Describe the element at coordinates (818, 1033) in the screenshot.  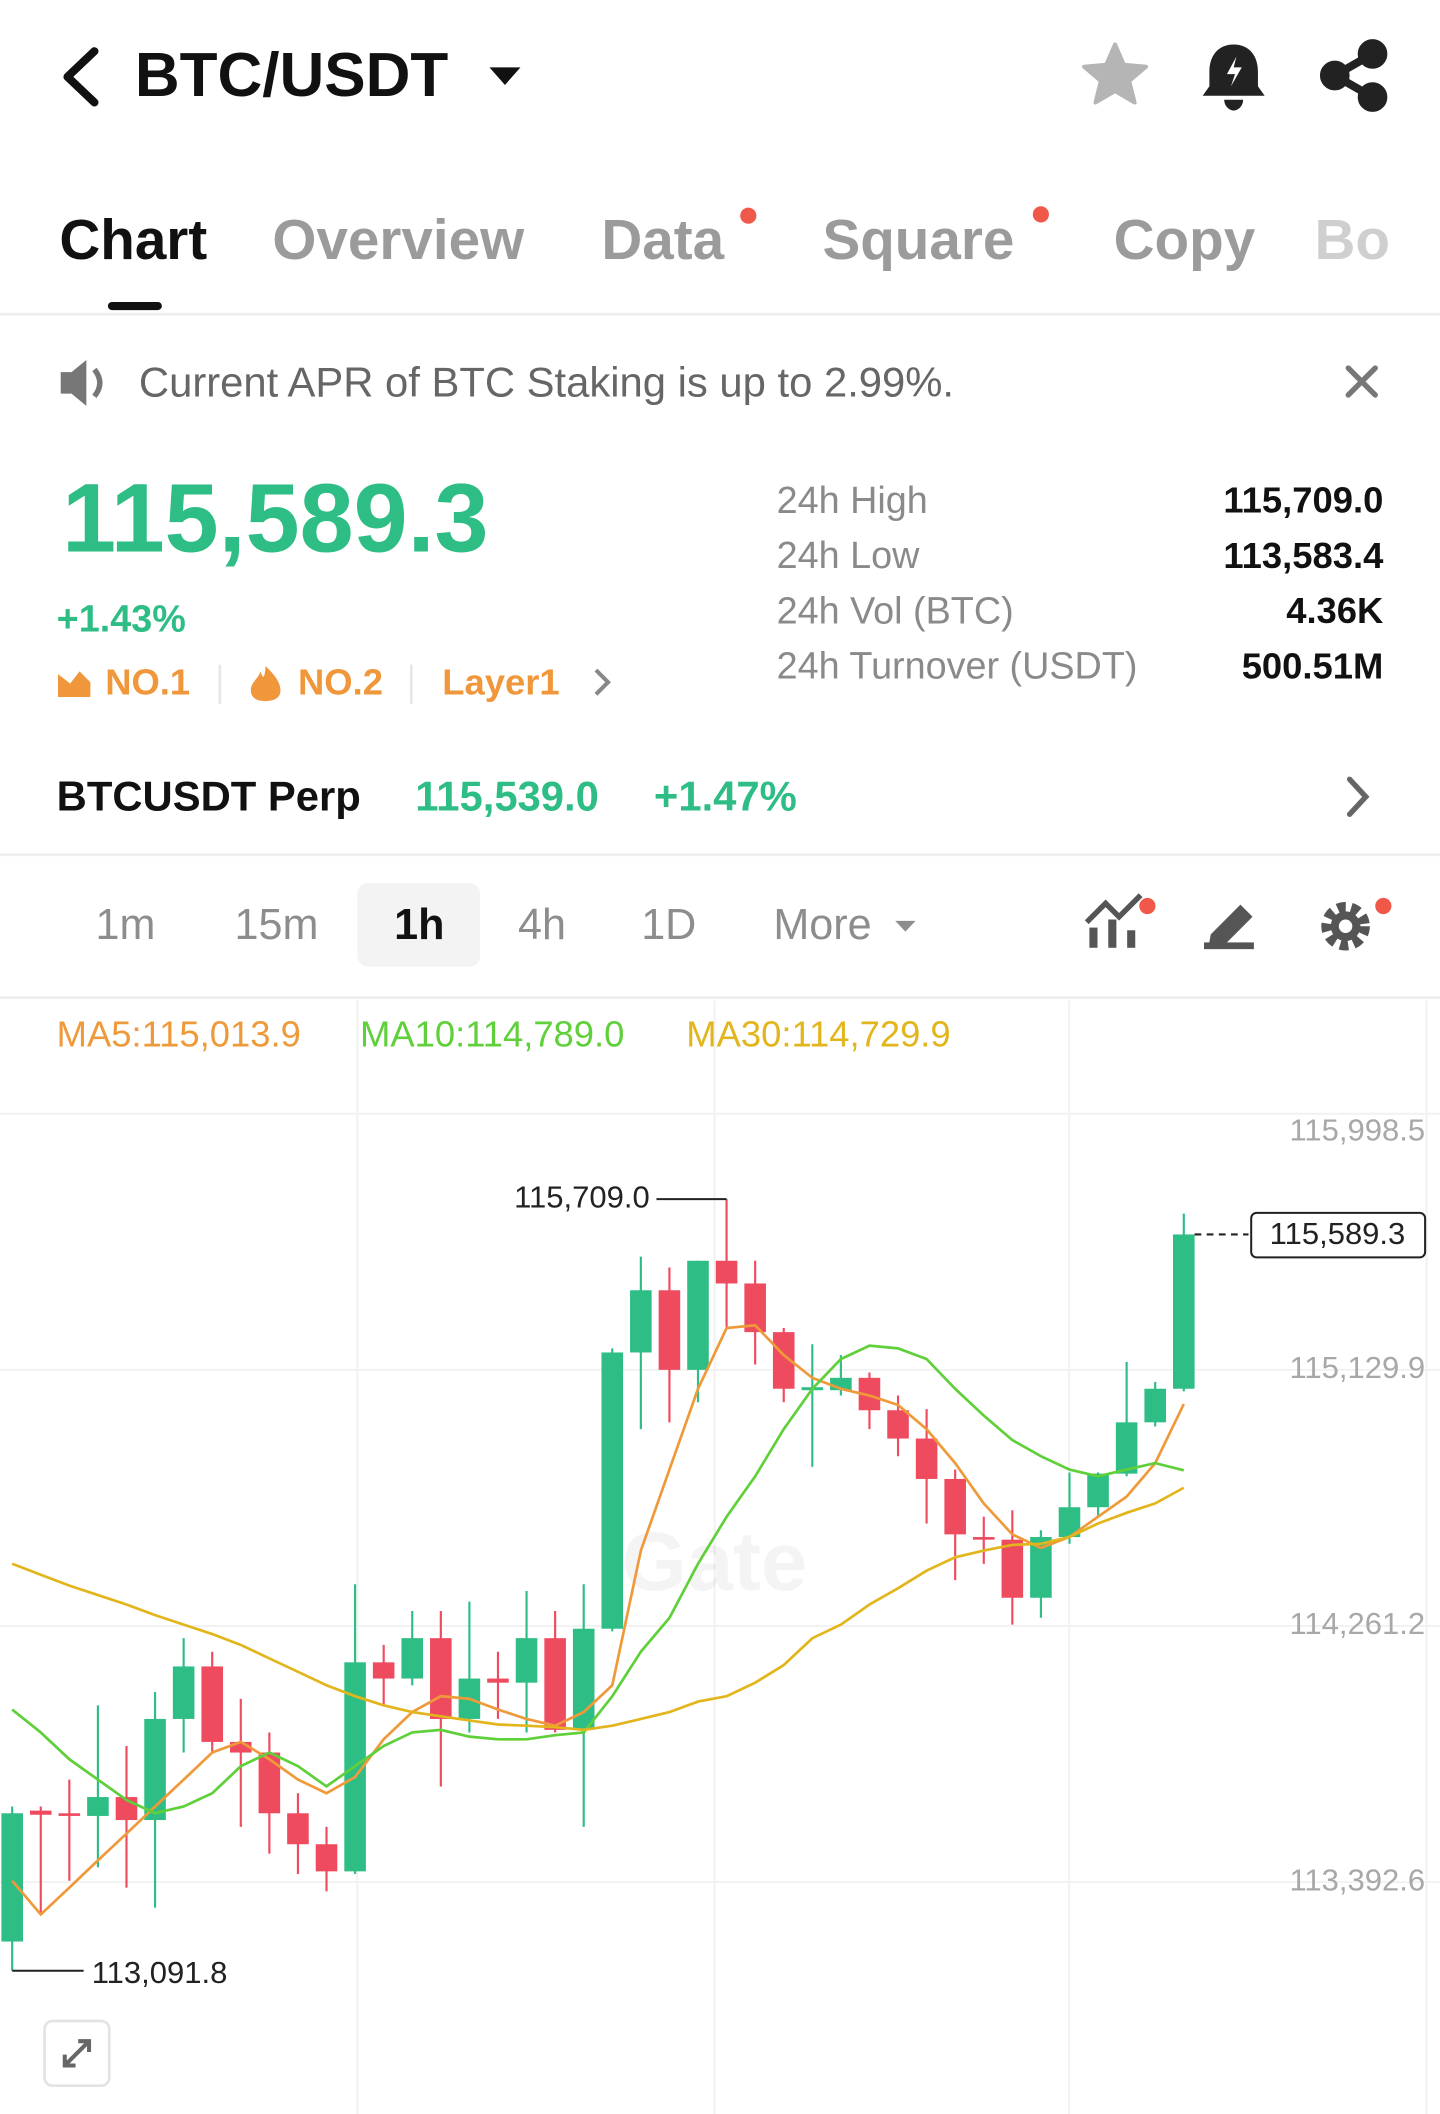
I see `ma-legend: MA30:114,729.9` at that location.